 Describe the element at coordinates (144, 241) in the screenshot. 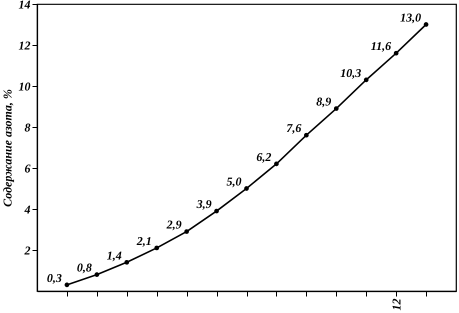

I see `data-label: 2,1` at that location.